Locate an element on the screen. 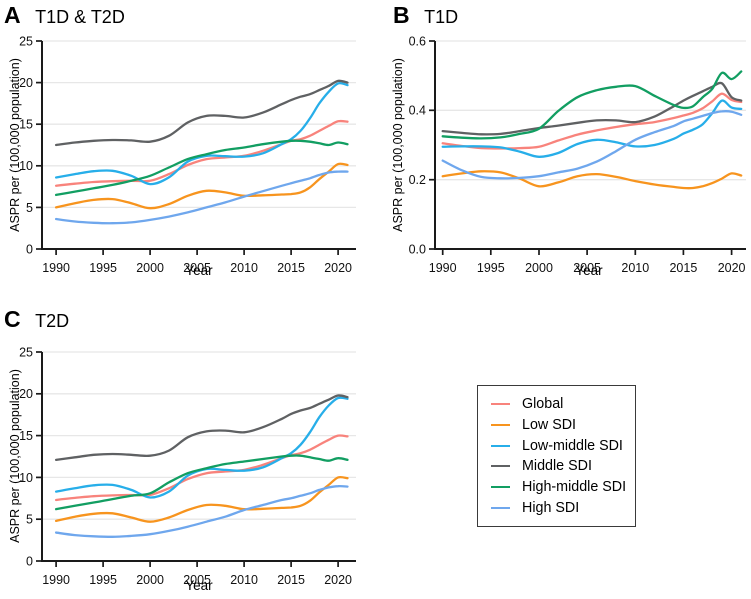 Image resolution: width=751 pixels, height=599 pixels. legend-item: High-middle SDI is located at coordinates (563, 487).